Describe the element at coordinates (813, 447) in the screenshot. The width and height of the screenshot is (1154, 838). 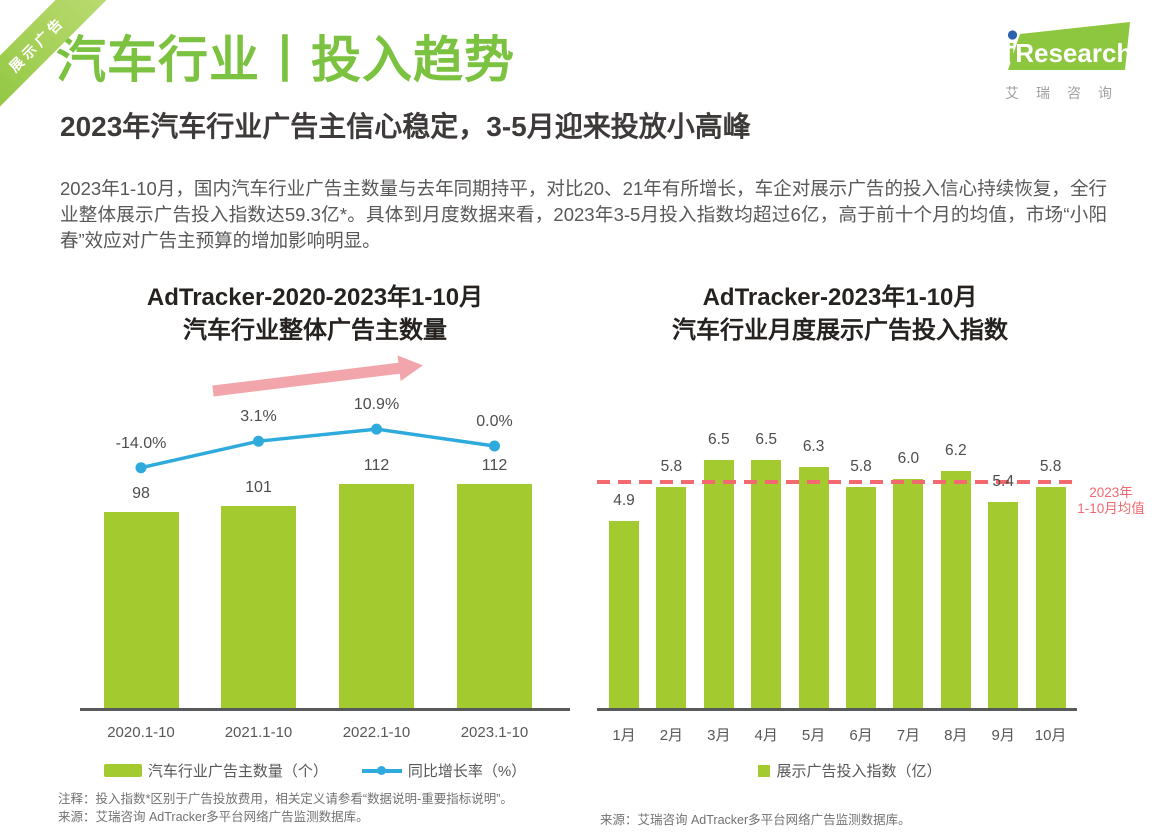
I see `bar-value-label: 6.3` at that location.